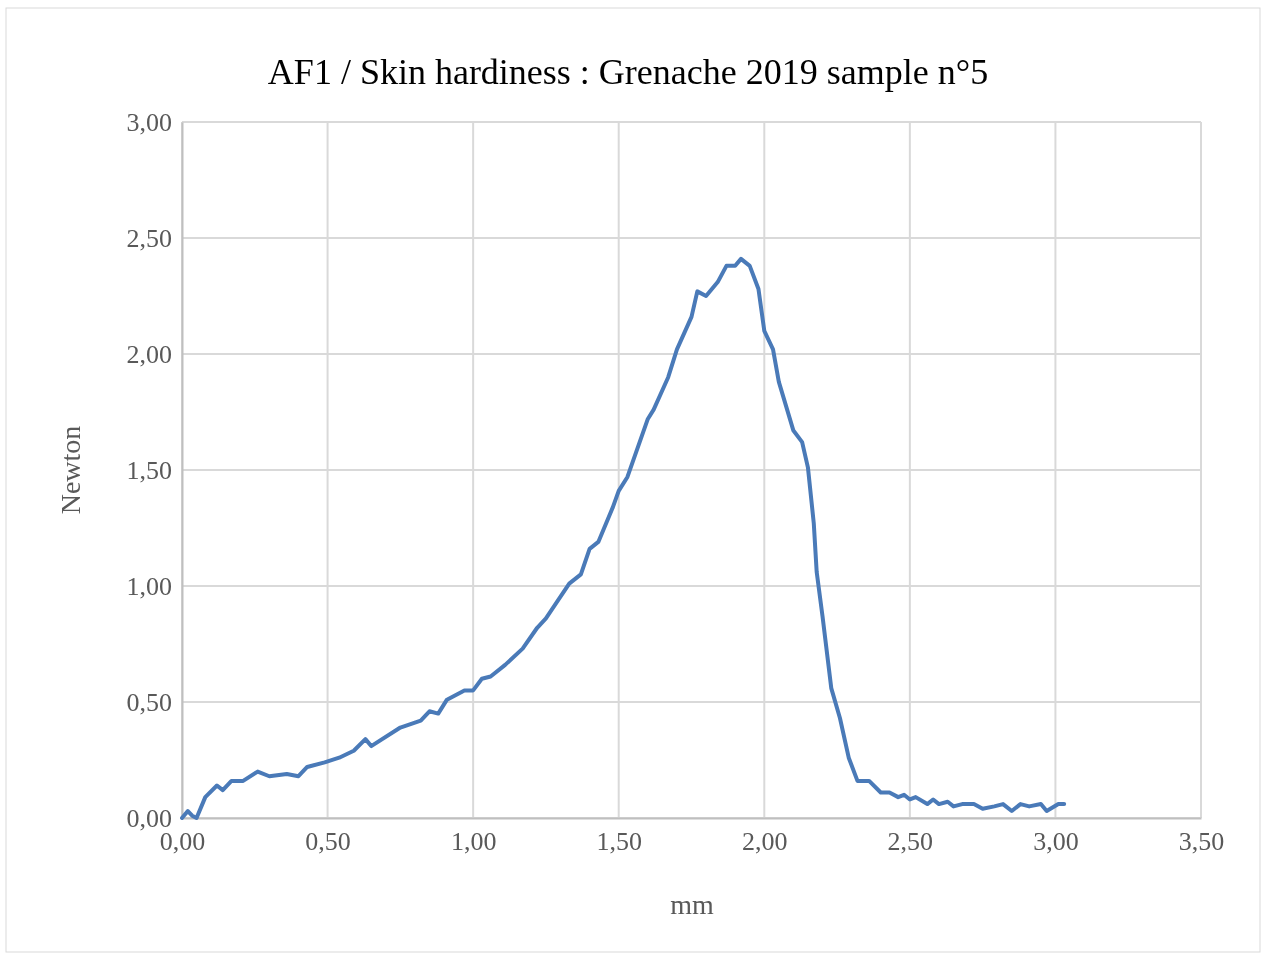  Describe the element at coordinates (765, 842) in the screenshot. I see `x-tick-label: 2,00` at that location.